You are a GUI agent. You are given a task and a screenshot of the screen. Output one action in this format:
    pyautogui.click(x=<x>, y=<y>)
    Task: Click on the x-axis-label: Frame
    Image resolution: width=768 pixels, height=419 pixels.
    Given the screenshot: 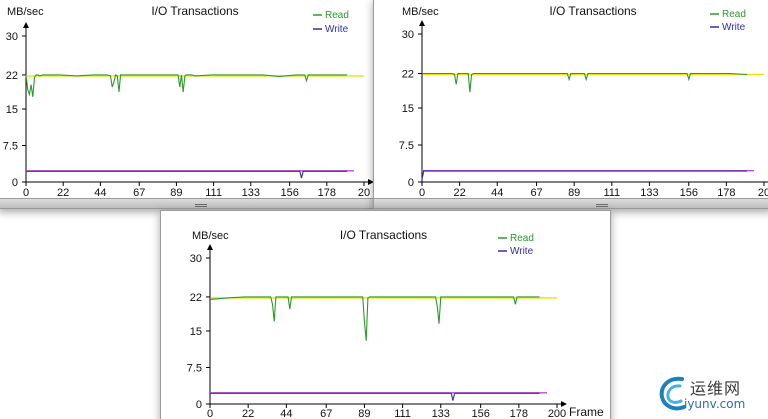 What is the action you would take?
    pyautogui.click(x=586, y=412)
    